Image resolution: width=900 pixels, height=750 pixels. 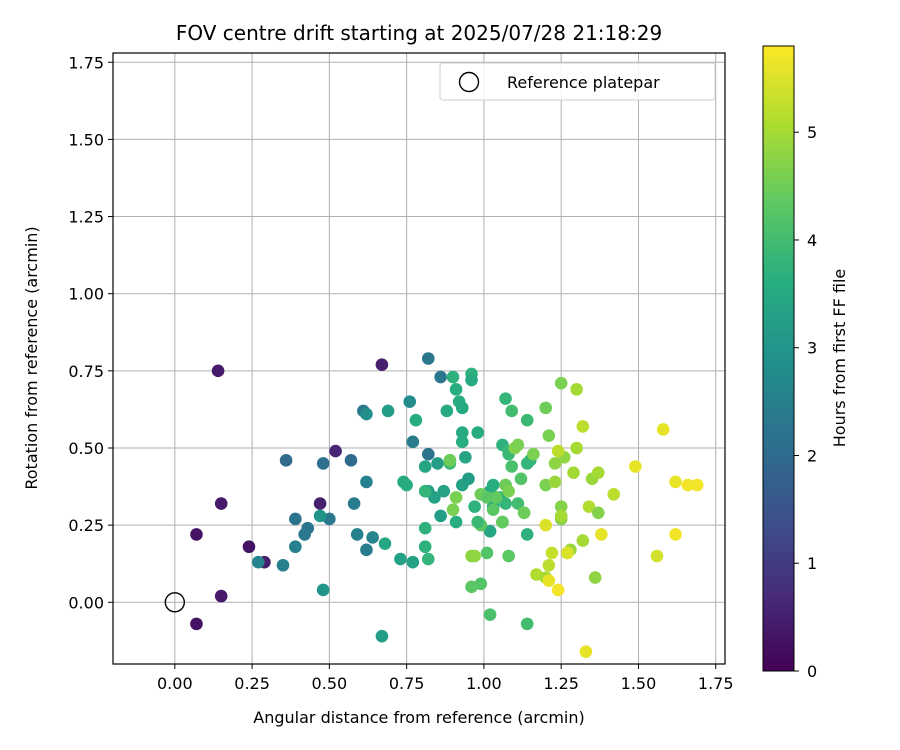 I want to click on y-tick-label: 0.00, so click(x=86, y=602).